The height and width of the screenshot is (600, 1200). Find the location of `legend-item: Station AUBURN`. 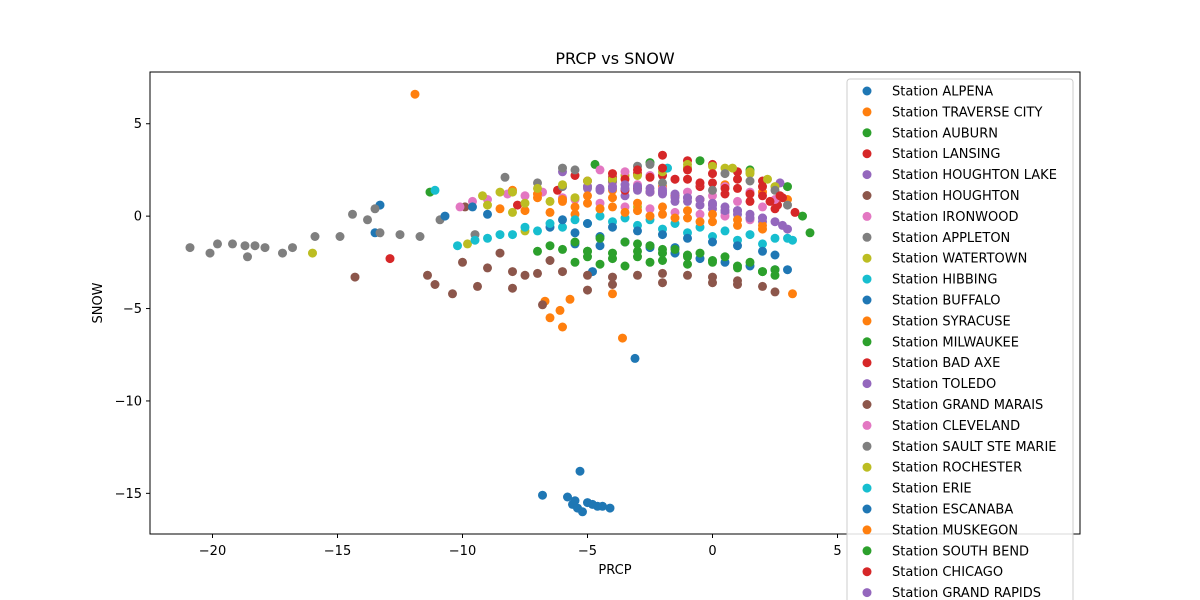

legend-item: Station AUBURN is located at coordinates (930, 133).